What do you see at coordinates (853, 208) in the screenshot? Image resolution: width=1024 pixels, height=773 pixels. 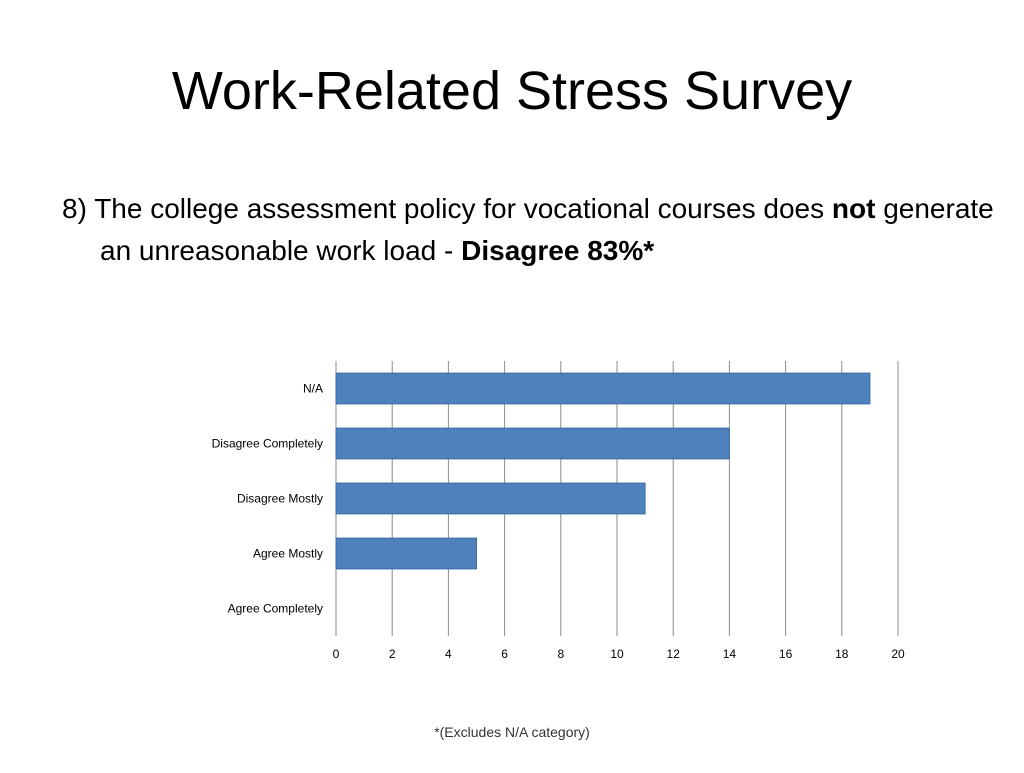 I see `question-emphasis: not` at bounding box center [853, 208].